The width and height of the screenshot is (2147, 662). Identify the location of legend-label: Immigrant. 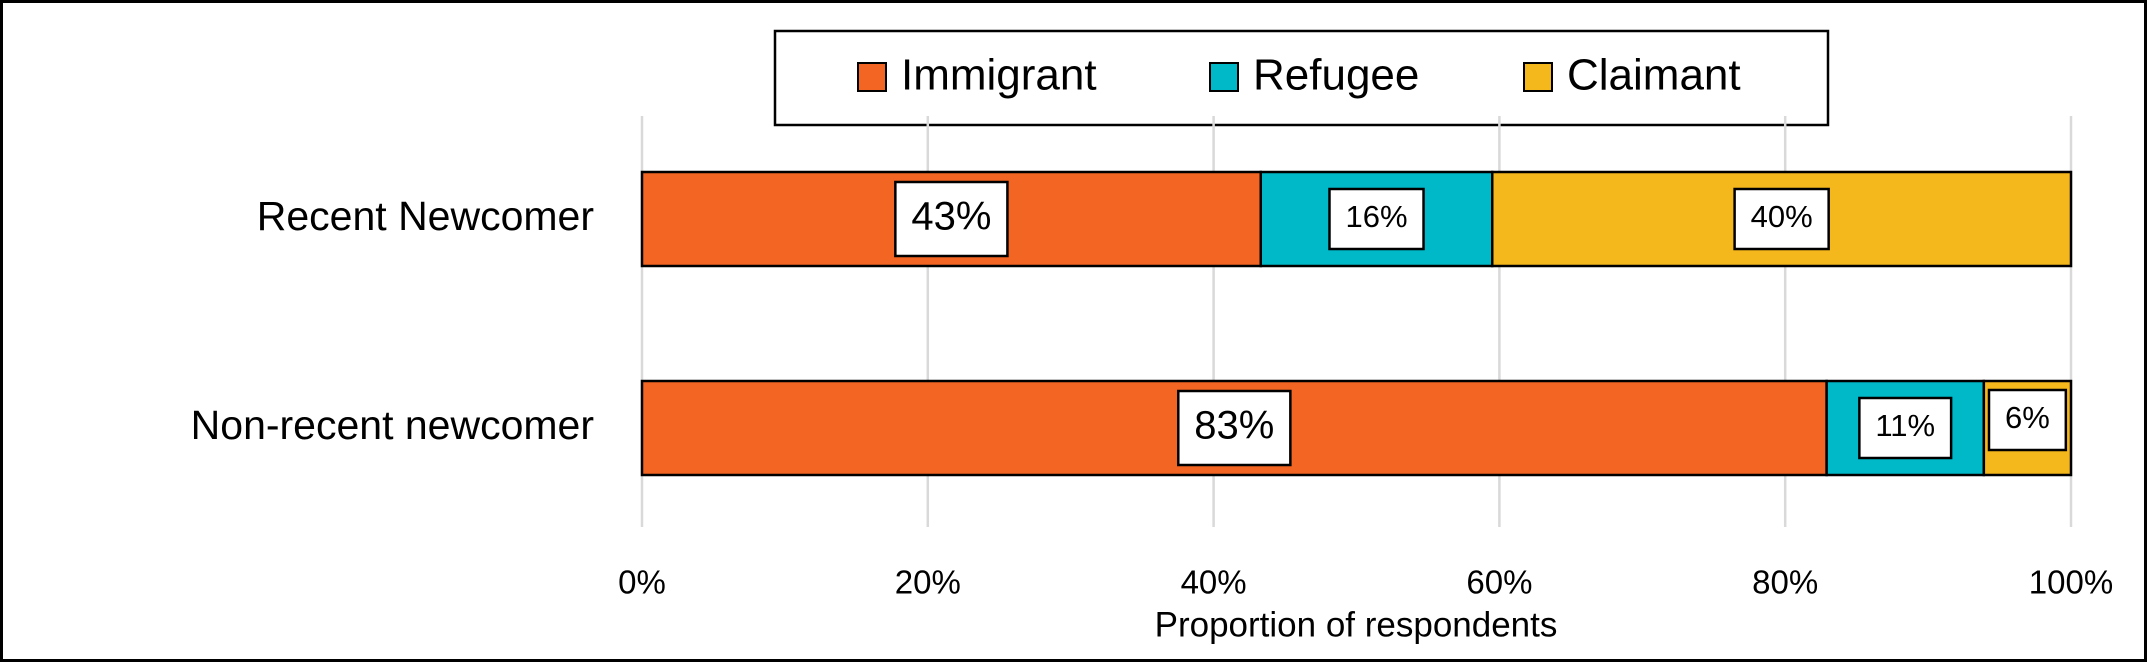
(999, 75).